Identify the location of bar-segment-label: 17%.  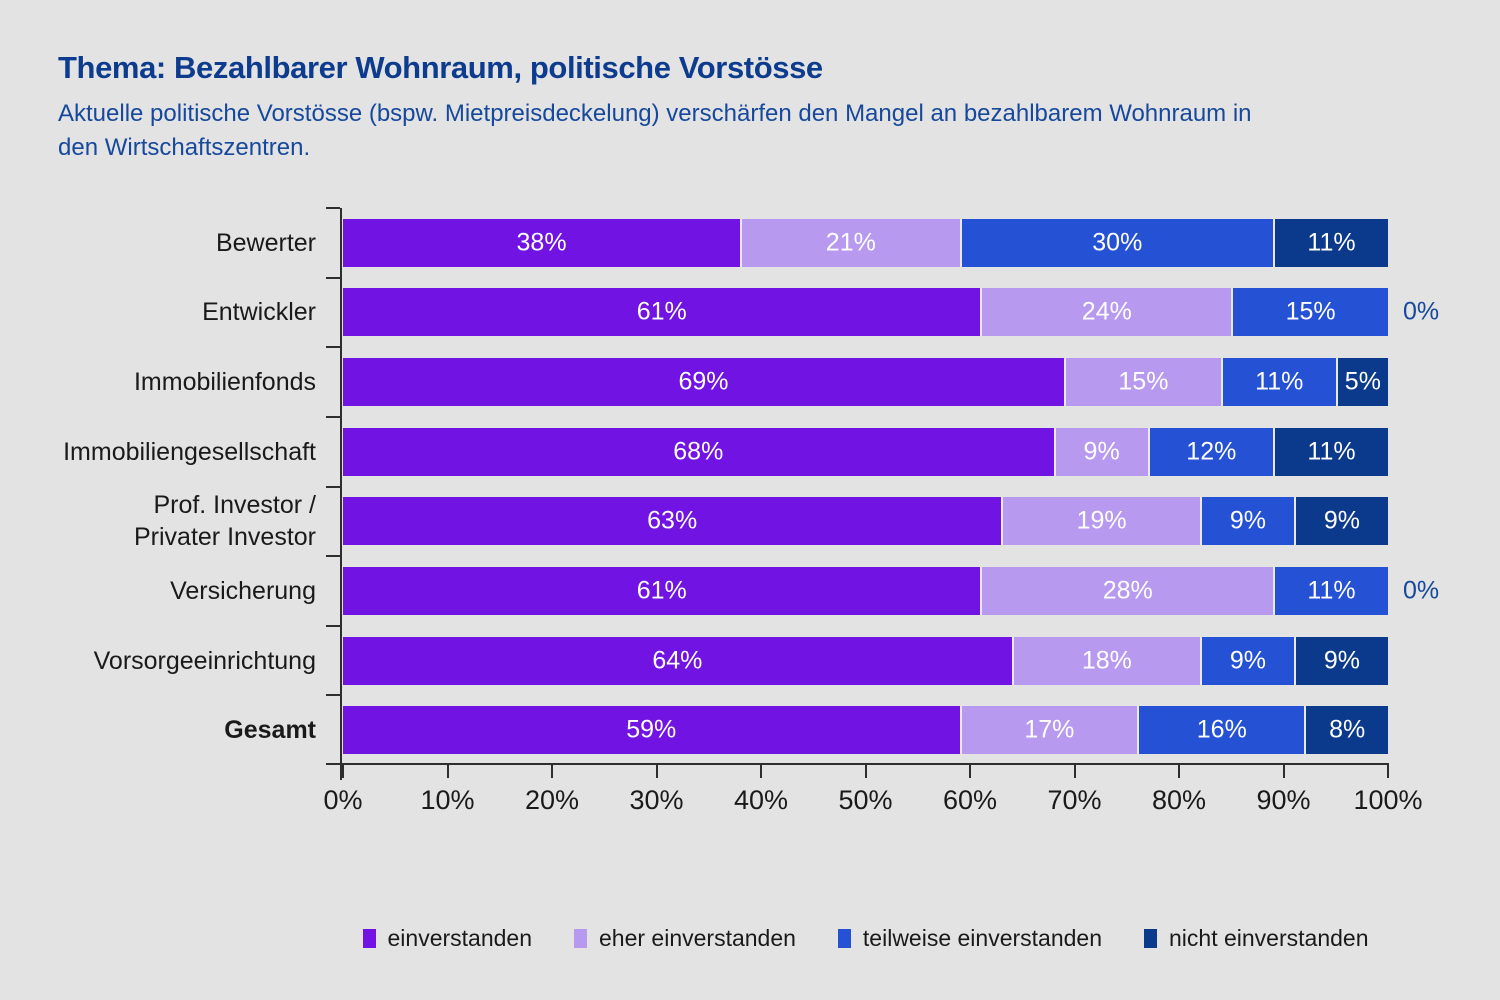
(1049, 729).